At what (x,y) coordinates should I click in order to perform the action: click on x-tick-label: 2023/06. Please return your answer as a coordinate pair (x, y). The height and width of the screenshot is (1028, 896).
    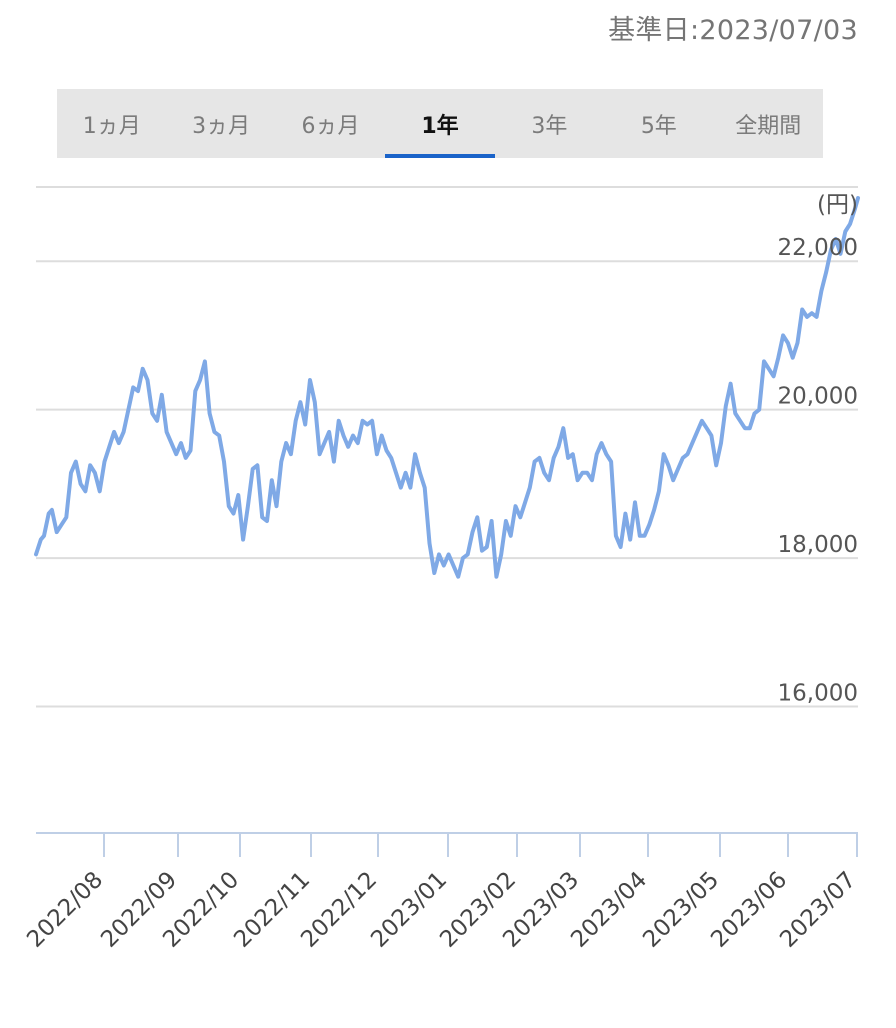
    Looking at the image, I should click on (749, 910).